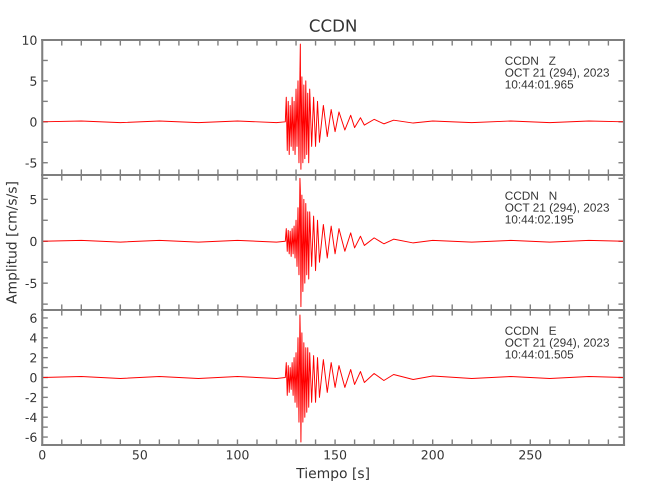  Describe the element at coordinates (333, 25) in the screenshot. I see `chart-title: CCDN` at that location.